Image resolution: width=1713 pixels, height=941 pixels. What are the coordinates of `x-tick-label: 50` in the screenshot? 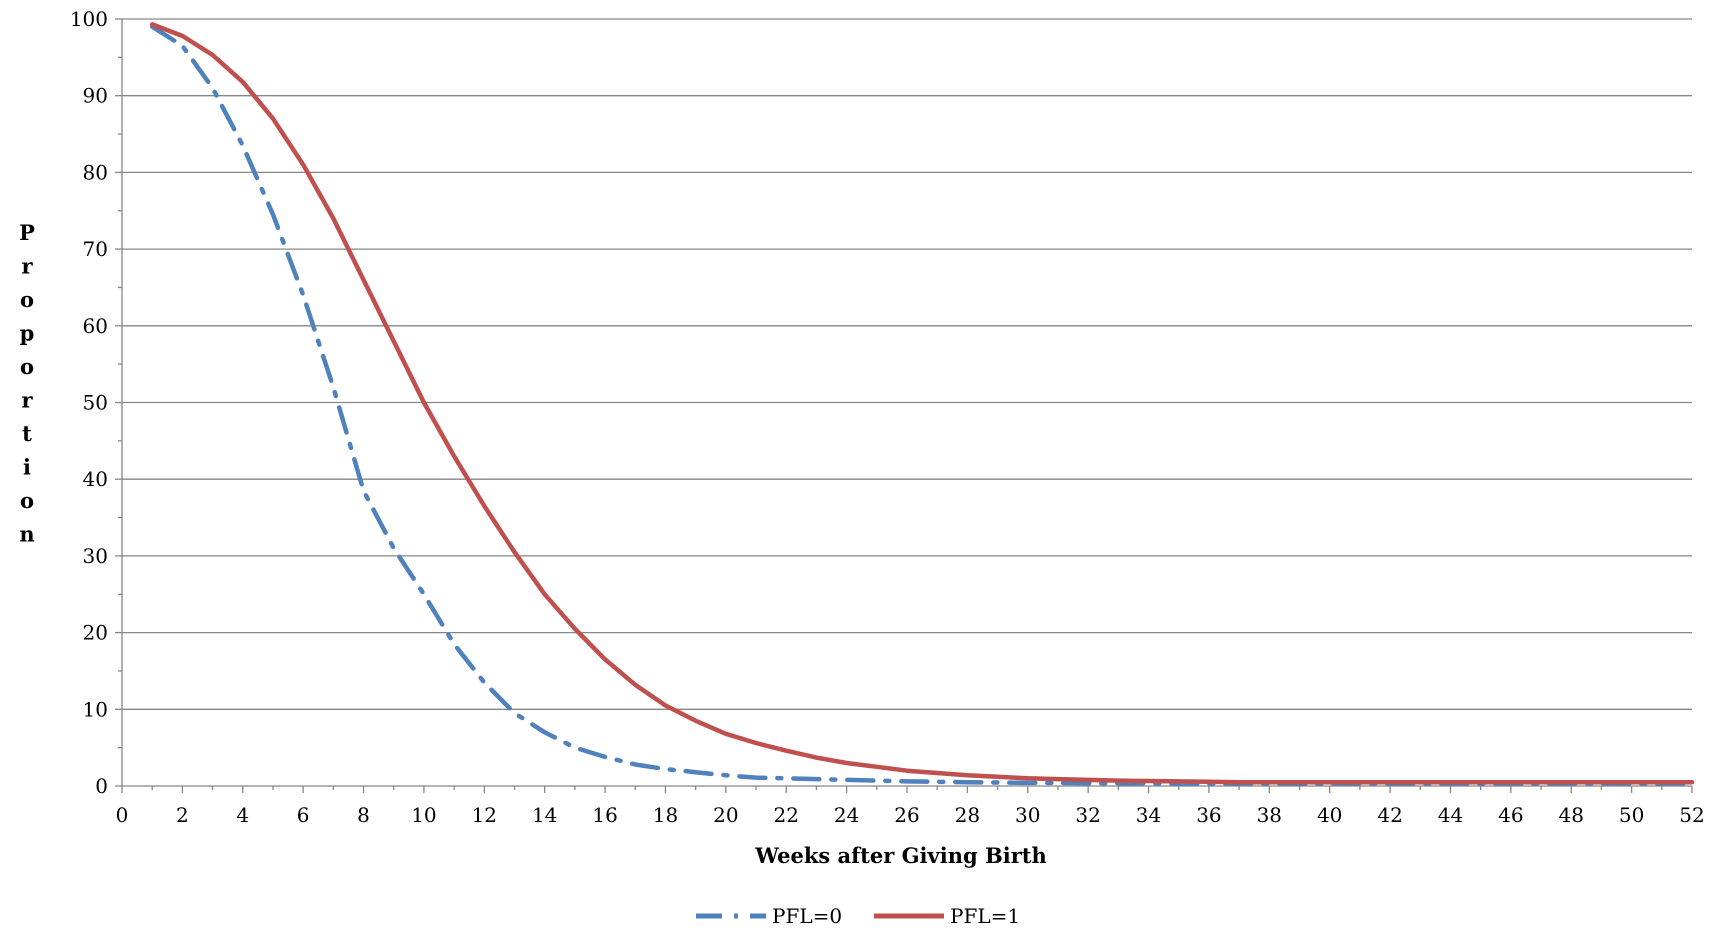 It's located at (1631, 815).